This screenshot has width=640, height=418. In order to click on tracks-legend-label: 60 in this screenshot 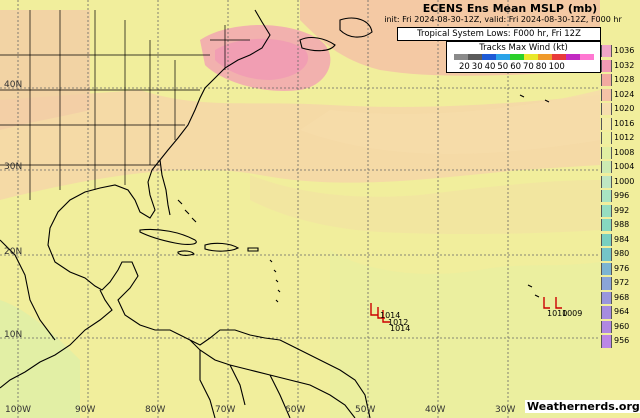, I will do `click(516, 67)`.